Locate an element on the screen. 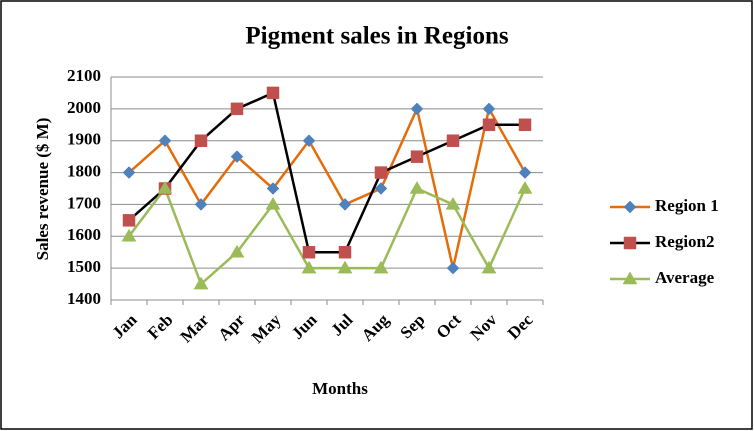 This screenshot has height=431, width=754. series-line is located at coordinates (327, 236).